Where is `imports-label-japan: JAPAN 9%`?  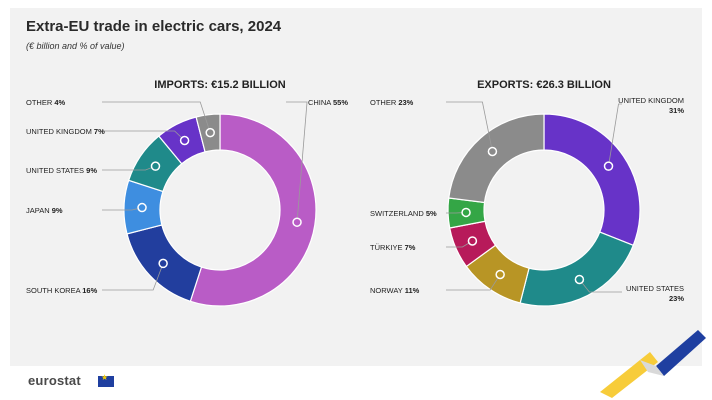
imports-label-japan: JAPAN 9% is located at coordinates (44, 210).